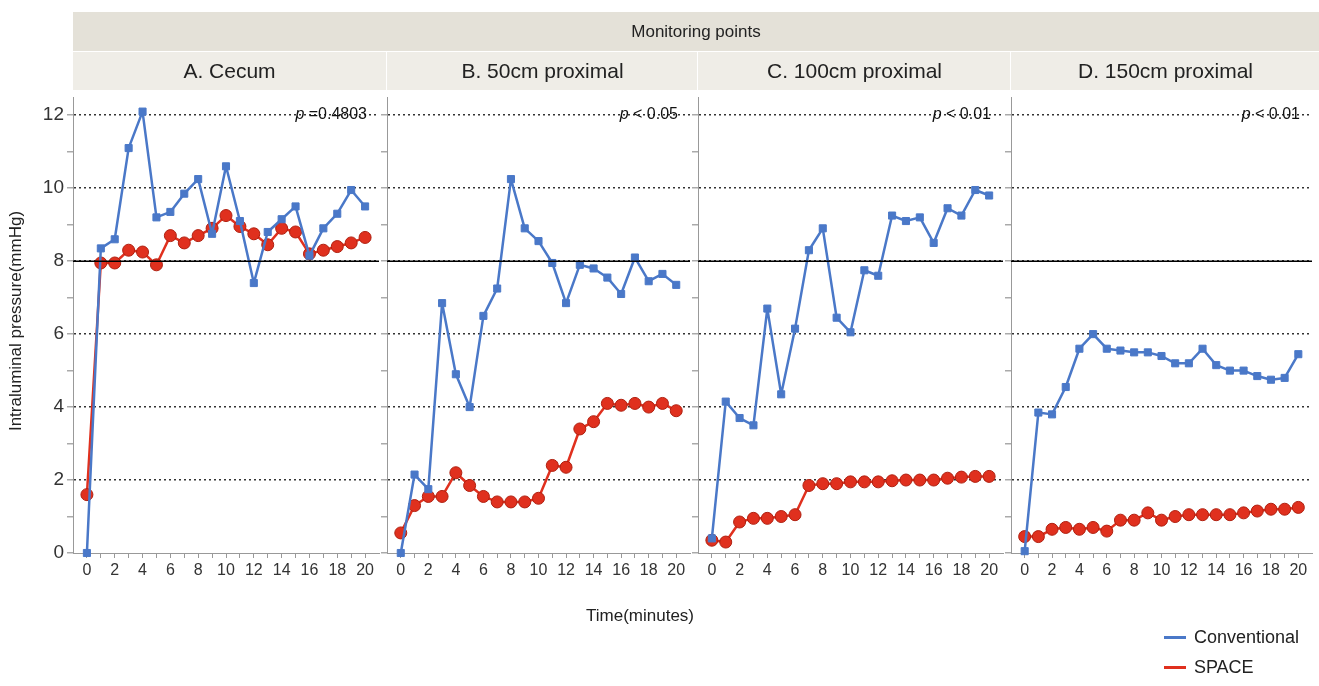 This screenshot has width=1319, height=686. I want to click on y-tick-label: 6, so click(58, 333).